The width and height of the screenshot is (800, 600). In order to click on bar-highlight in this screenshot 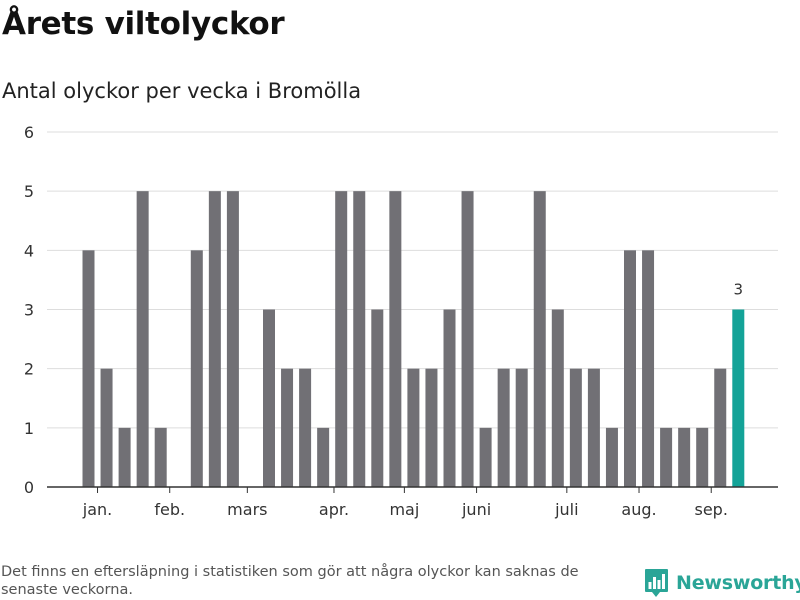, I will do `click(738, 398)`.